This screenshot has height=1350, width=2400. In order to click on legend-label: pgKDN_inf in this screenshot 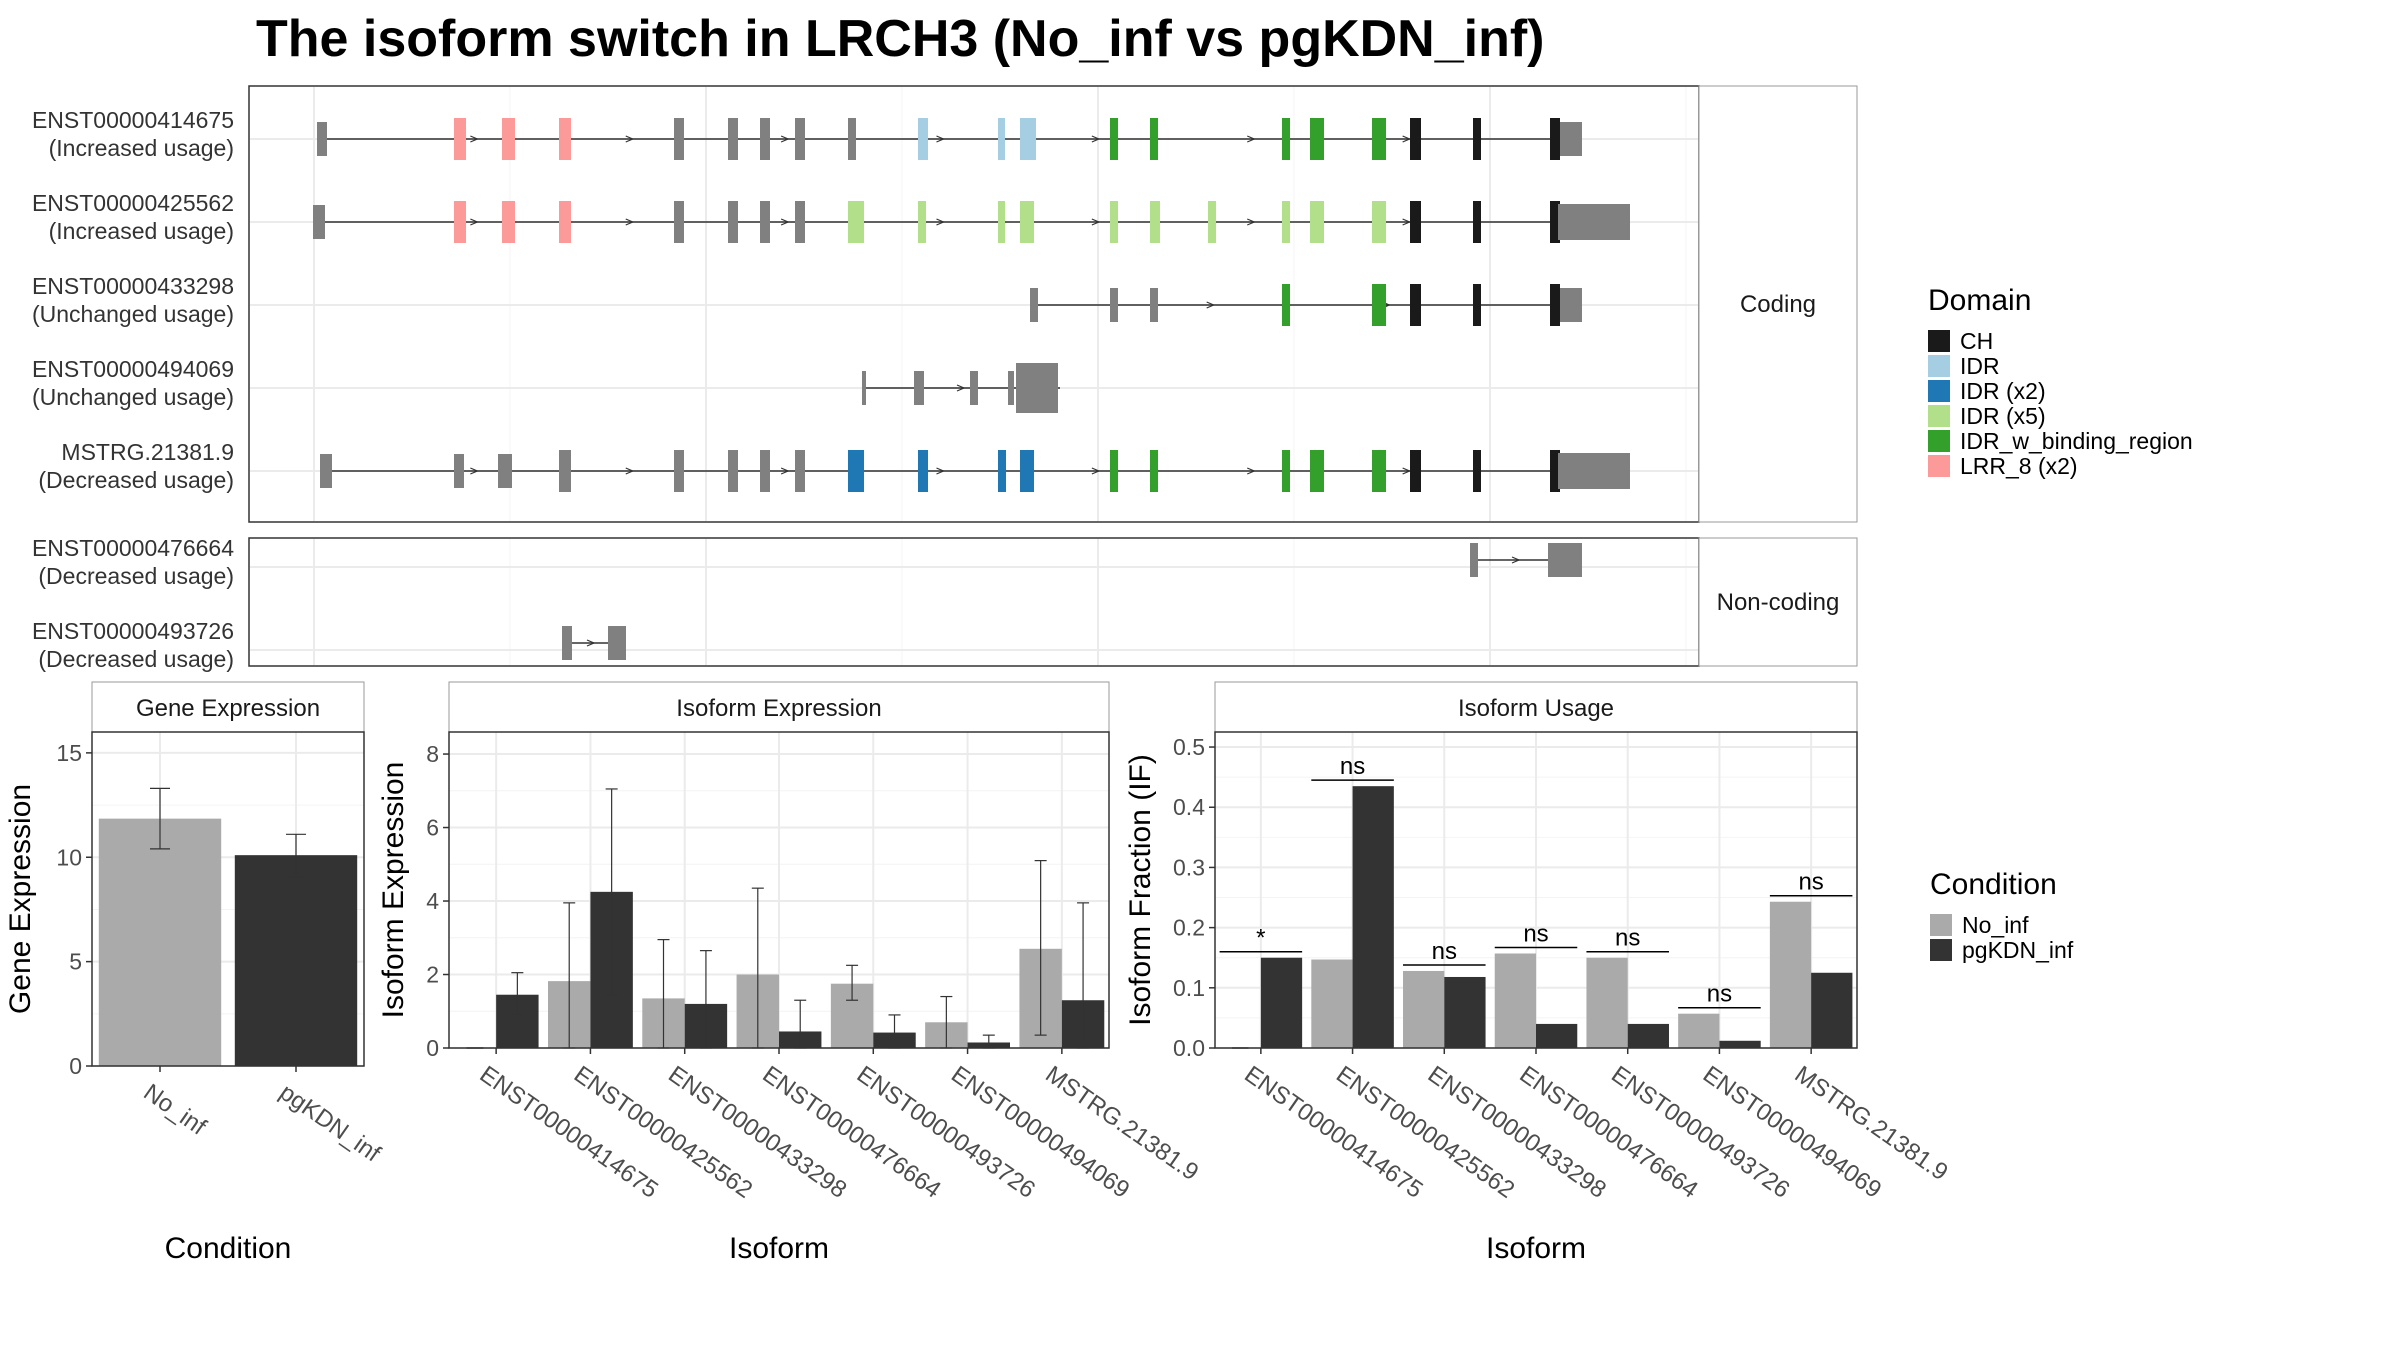, I will do `click(2018, 950)`.